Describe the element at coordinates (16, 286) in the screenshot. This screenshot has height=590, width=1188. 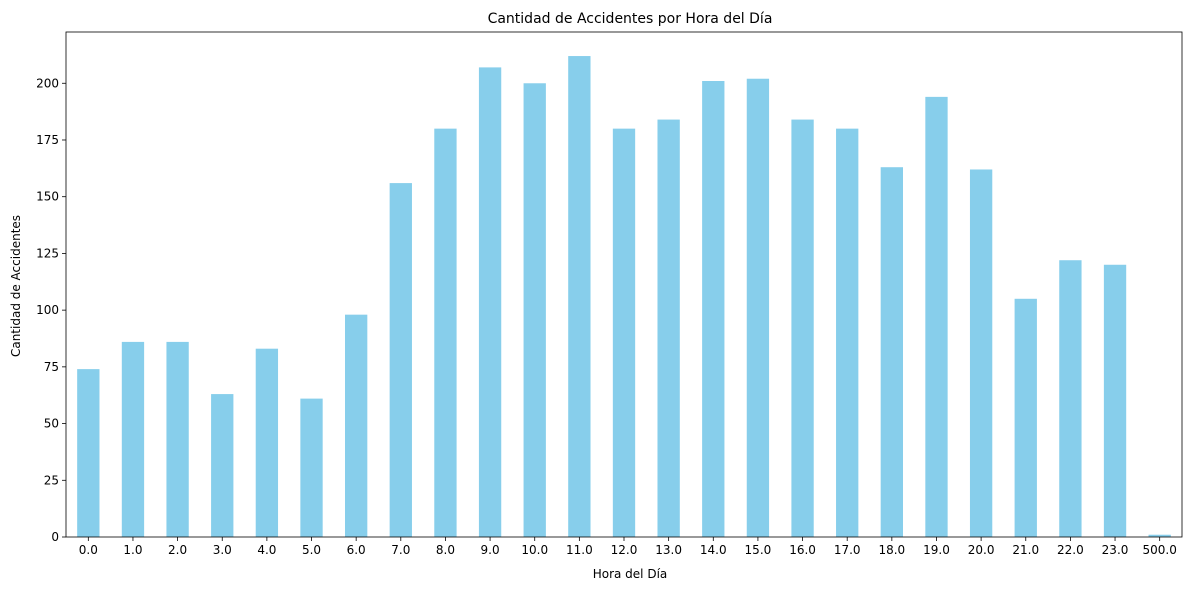
I see `y-axis-label: Cantidad de Accidentes` at that location.